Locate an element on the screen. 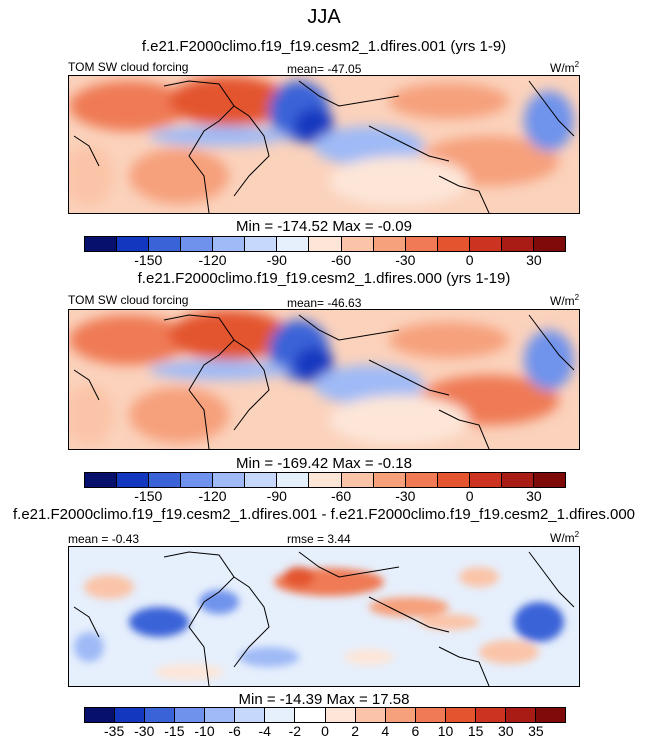  panel1-map is located at coordinates (324, 144).